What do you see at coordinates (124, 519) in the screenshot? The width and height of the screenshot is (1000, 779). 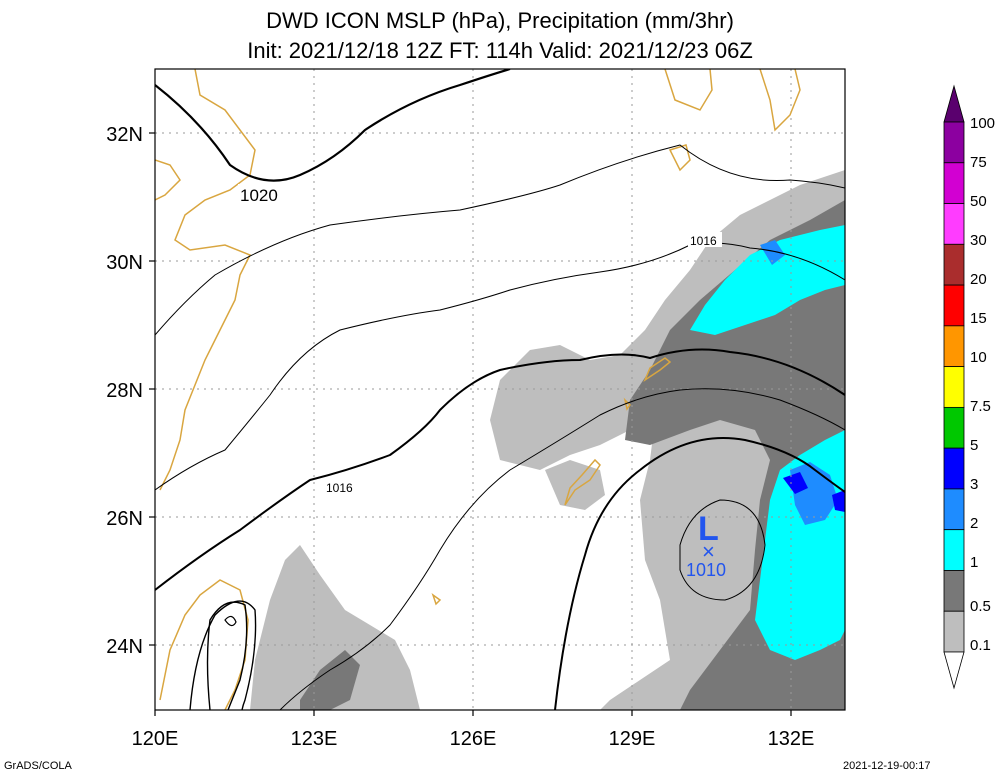 I see `lat-label-26n: 26N` at bounding box center [124, 519].